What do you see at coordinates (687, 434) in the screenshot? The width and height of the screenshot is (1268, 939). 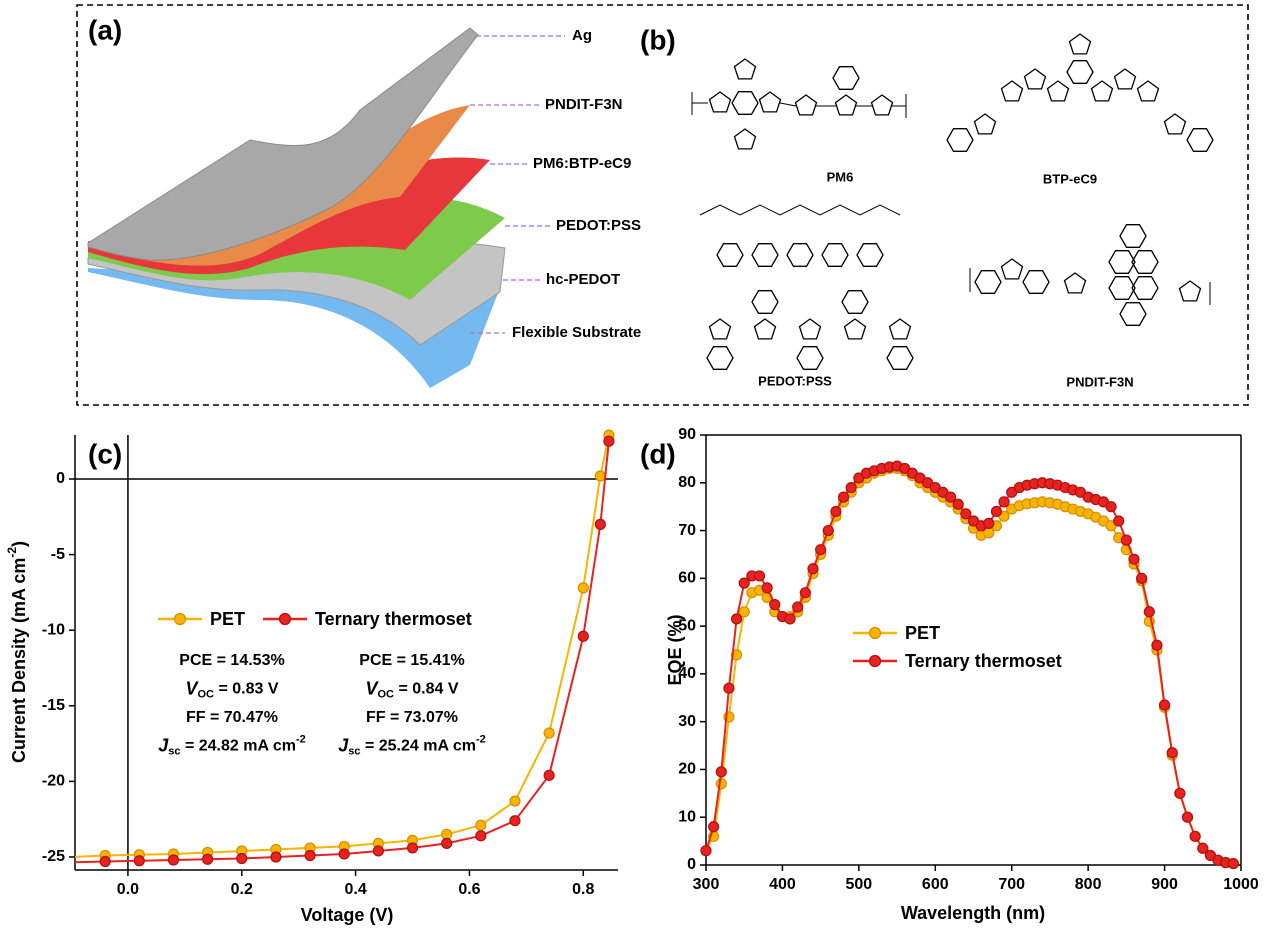 I see `y-tick-label: 90` at bounding box center [687, 434].